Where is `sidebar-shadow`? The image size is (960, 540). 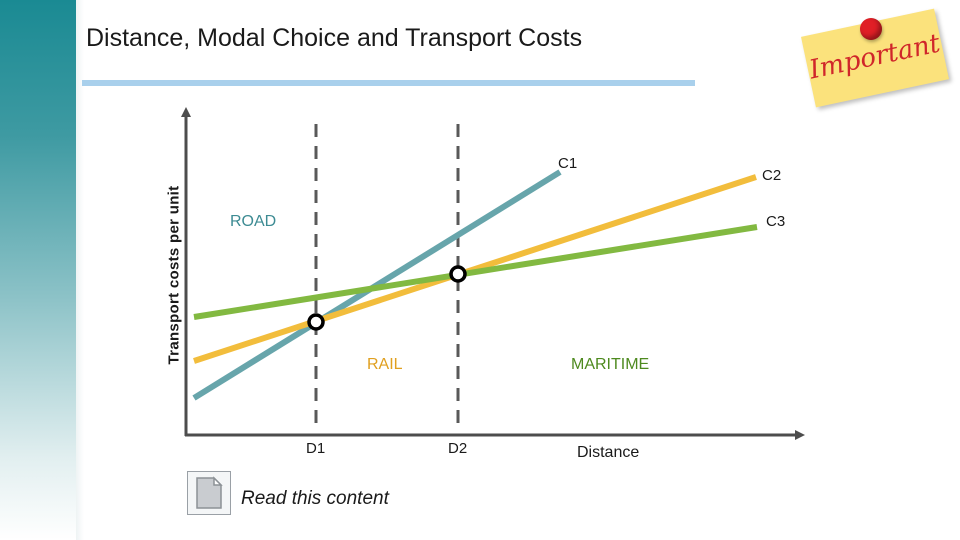 sidebar-shadow is located at coordinates (80, 270).